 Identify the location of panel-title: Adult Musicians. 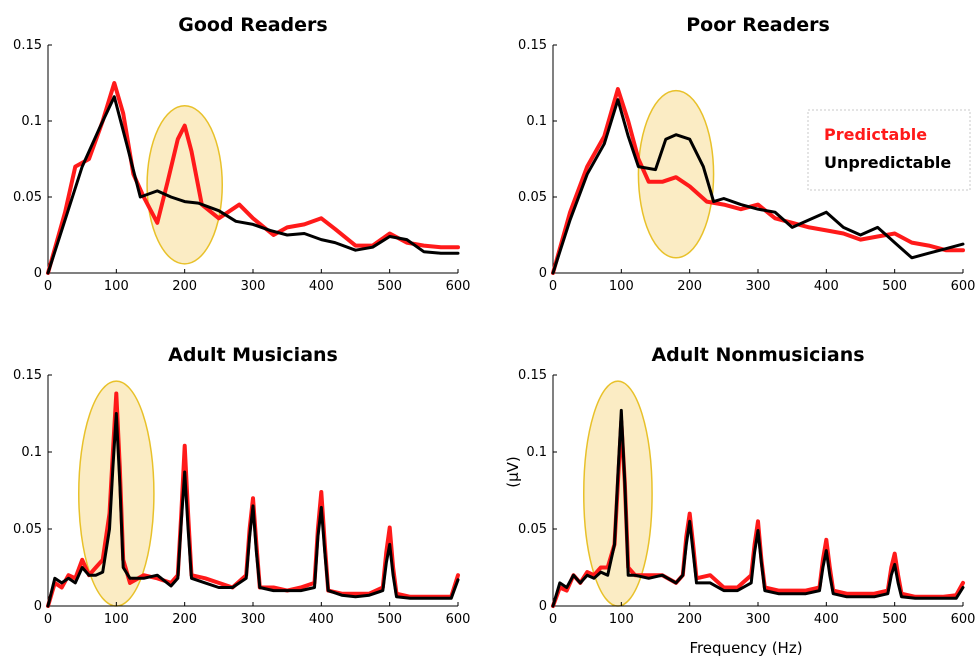
(253, 355).